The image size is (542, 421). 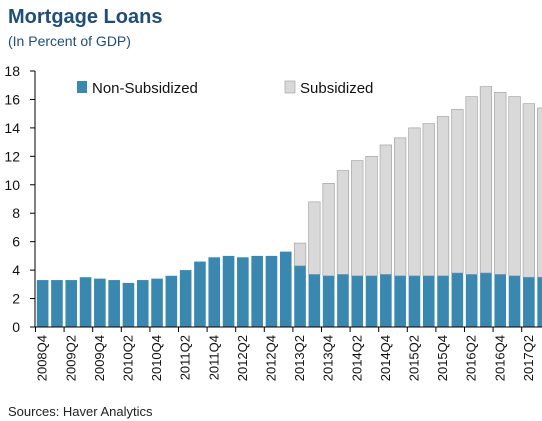 I want to click on legend-label-subsidized: Subsidized, so click(x=336, y=88).